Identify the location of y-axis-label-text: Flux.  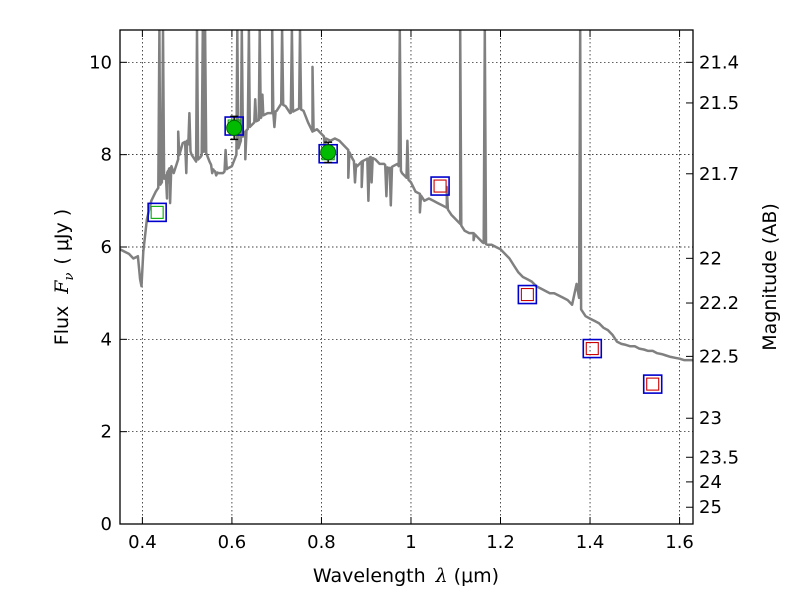
(62, 326).